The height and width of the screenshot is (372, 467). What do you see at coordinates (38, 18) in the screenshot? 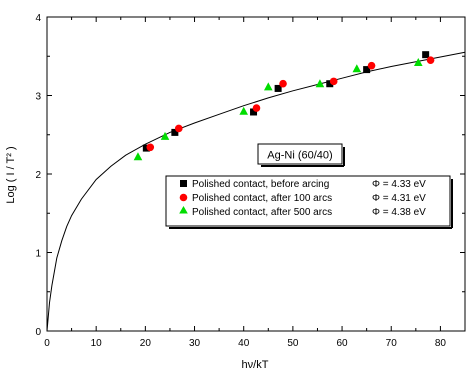
I see `y-tick-label: 4` at bounding box center [38, 18].